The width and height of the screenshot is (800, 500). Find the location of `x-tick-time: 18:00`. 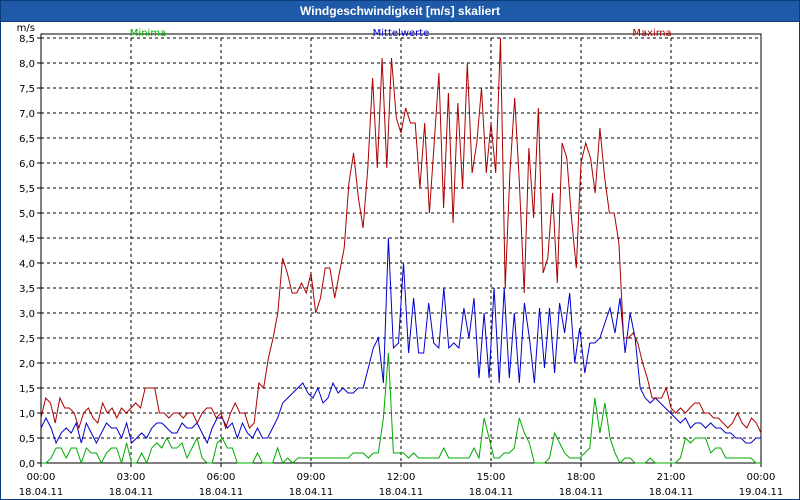

x-tick-time: 18:00 is located at coordinates (581, 477).